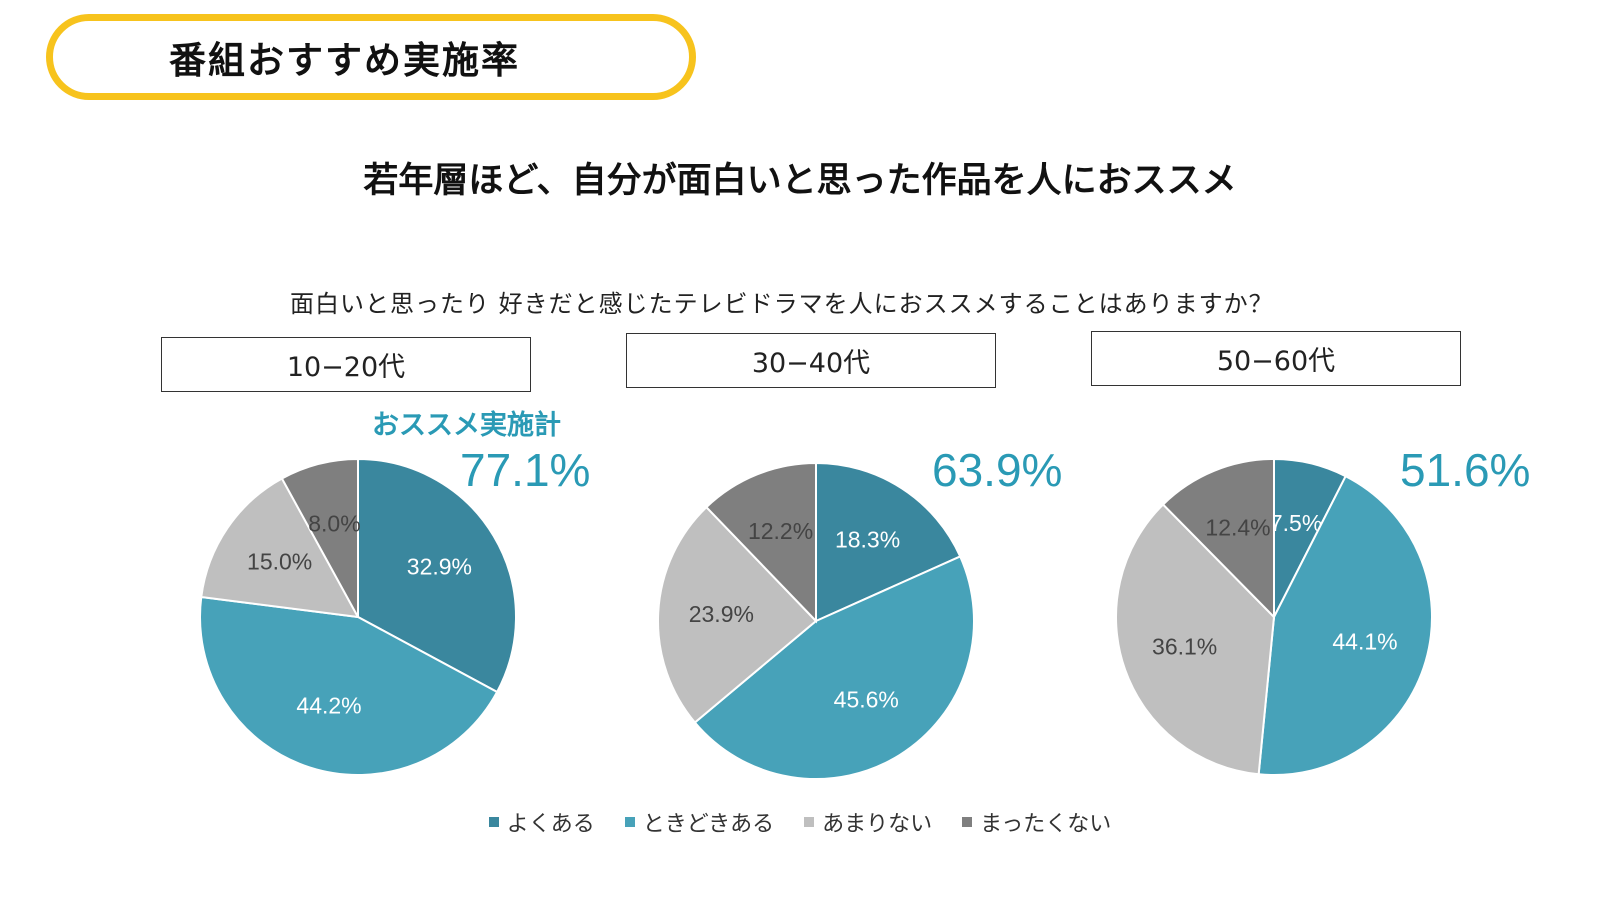  What do you see at coordinates (782, 304) in the screenshot?
I see `survey-question: 面白いと思ったり 好きだと感じたテレビドラマを人におススメすることはありますか？` at bounding box center [782, 304].